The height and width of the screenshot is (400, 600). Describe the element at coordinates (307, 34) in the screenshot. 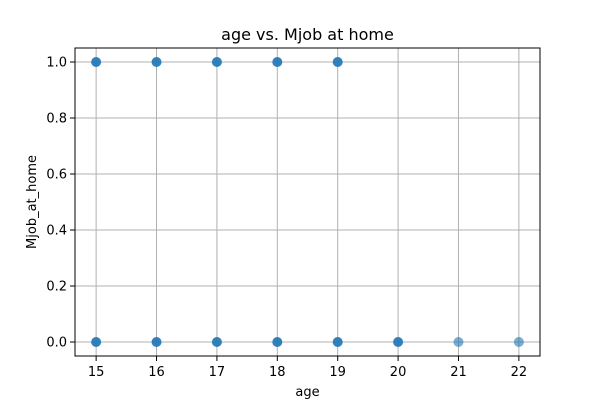

I see `chart-title: age vs. Mjob at home` at that location.